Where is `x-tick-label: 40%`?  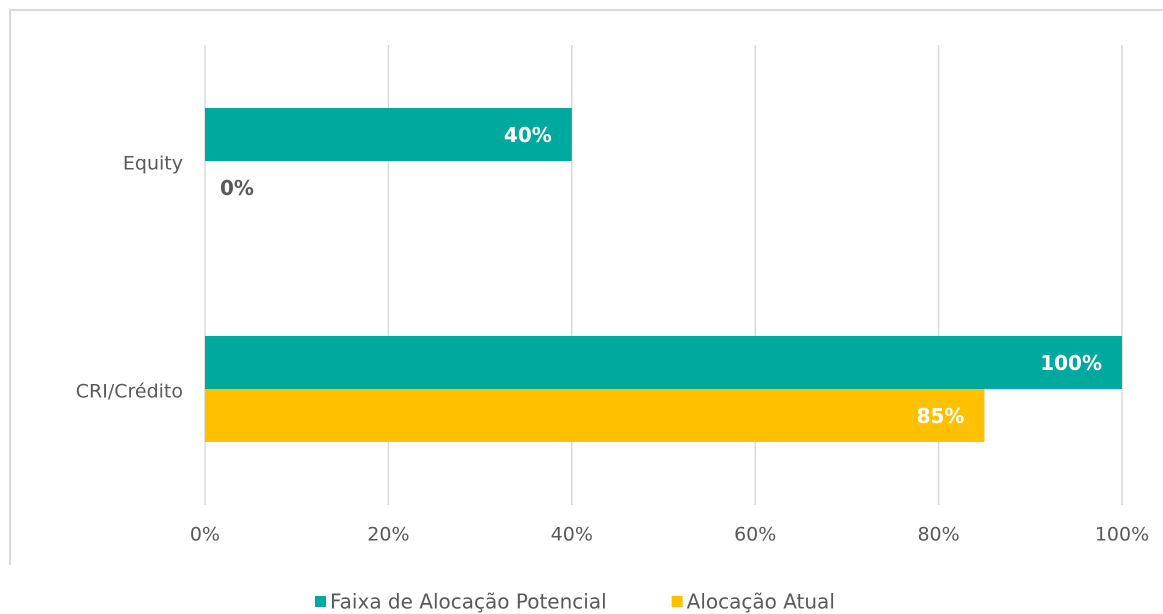 x-tick-label: 40% is located at coordinates (572, 535).